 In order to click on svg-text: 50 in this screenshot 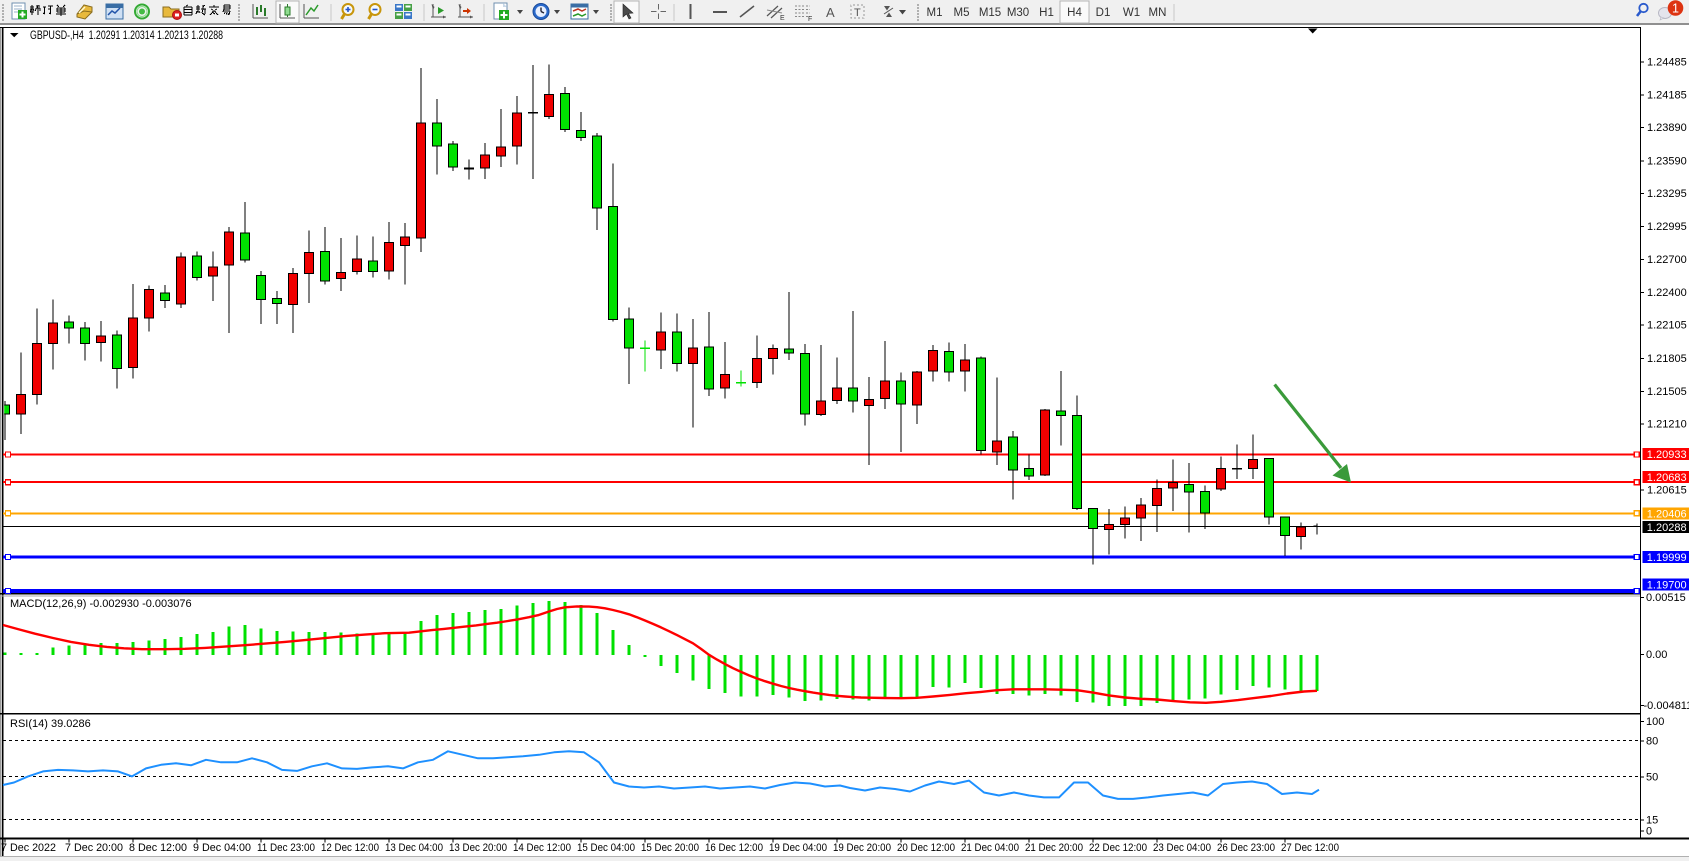, I will do `click(1652, 778)`.